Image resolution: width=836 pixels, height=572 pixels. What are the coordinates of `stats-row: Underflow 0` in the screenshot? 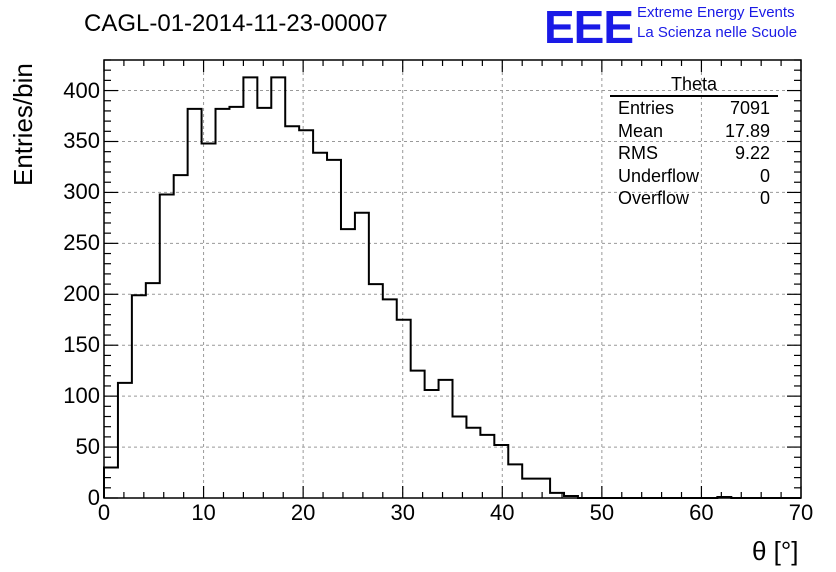 It's located at (694, 176).